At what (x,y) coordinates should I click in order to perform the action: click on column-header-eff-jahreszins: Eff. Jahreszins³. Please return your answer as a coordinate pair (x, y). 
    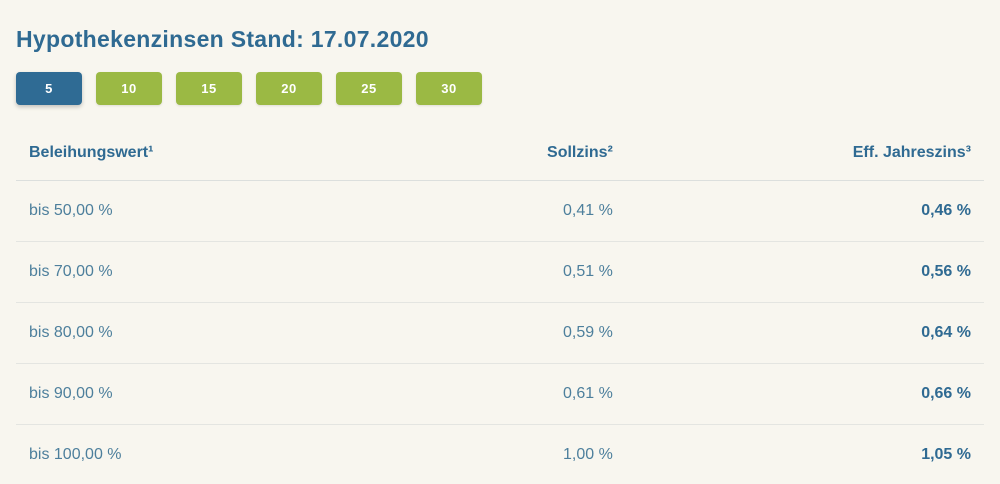
    Looking at the image, I should click on (804, 156).